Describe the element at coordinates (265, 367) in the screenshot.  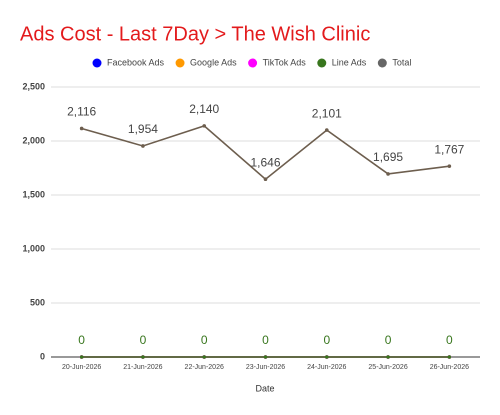
I see `x-tick-label: 23-Jun-2026` at that location.